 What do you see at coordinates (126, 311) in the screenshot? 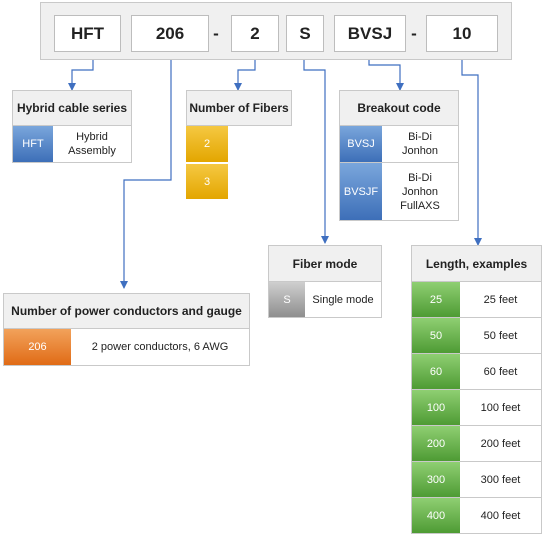
I see `power-header: Number of power conductors and gauge` at bounding box center [126, 311].